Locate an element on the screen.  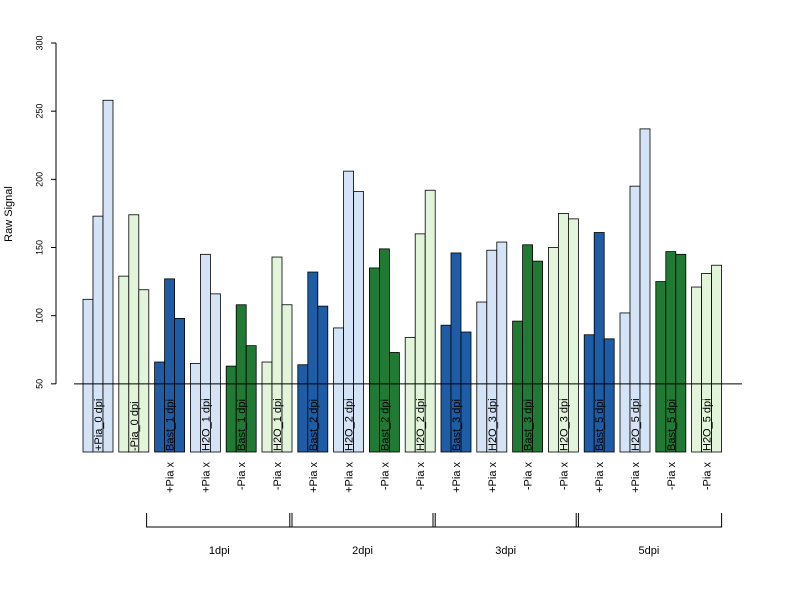
y-tick-label: 50 is located at coordinates (39, 384).